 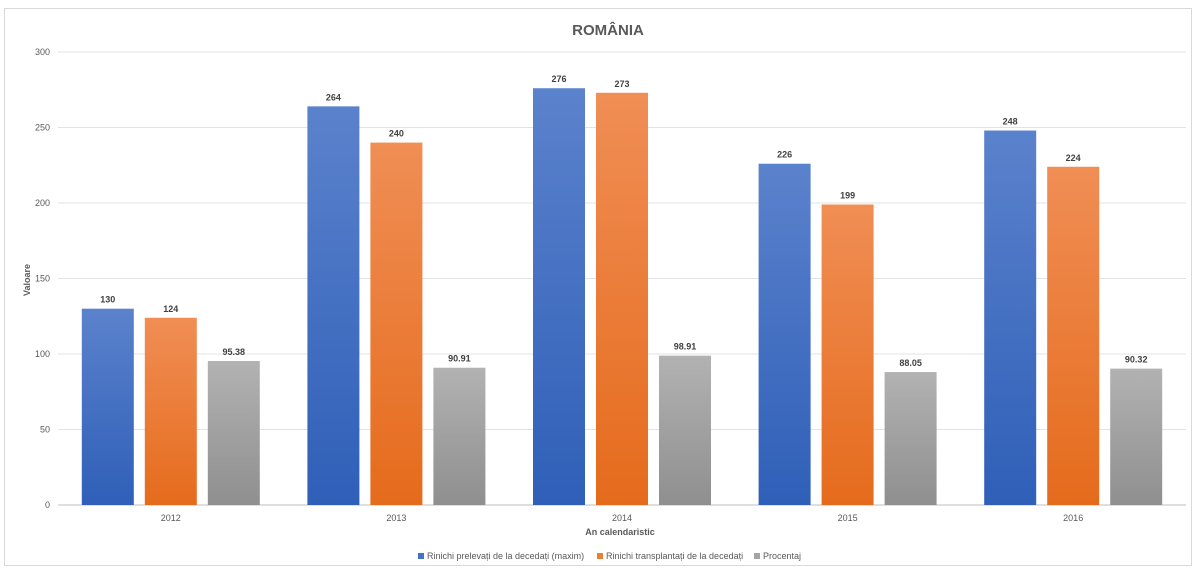 I want to click on y-tick-label: 0, so click(x=47, y=505).